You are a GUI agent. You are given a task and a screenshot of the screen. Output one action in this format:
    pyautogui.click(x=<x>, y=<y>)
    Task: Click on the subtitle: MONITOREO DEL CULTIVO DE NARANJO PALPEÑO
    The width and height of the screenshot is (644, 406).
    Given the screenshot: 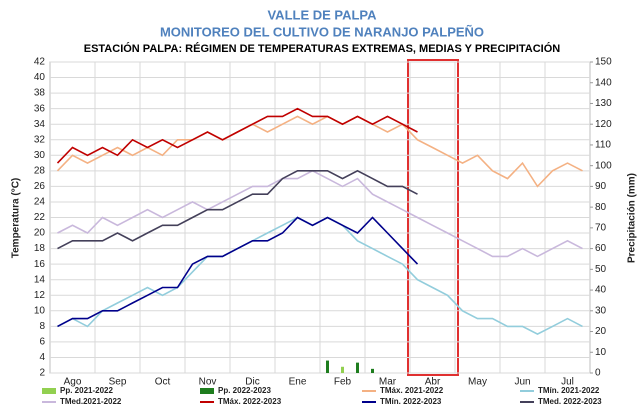 What is the action you would take?
    pyautogui.click(x=322, y=31)
    